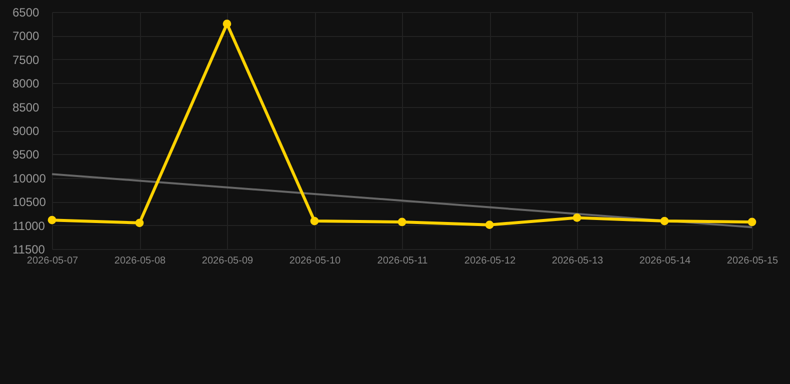 This screenshot has width=790, height=384. What do you see at coordinates (26, 83) in the screenshot?
I see `y-tick-label: 8000` at bounding box center [26, 83].